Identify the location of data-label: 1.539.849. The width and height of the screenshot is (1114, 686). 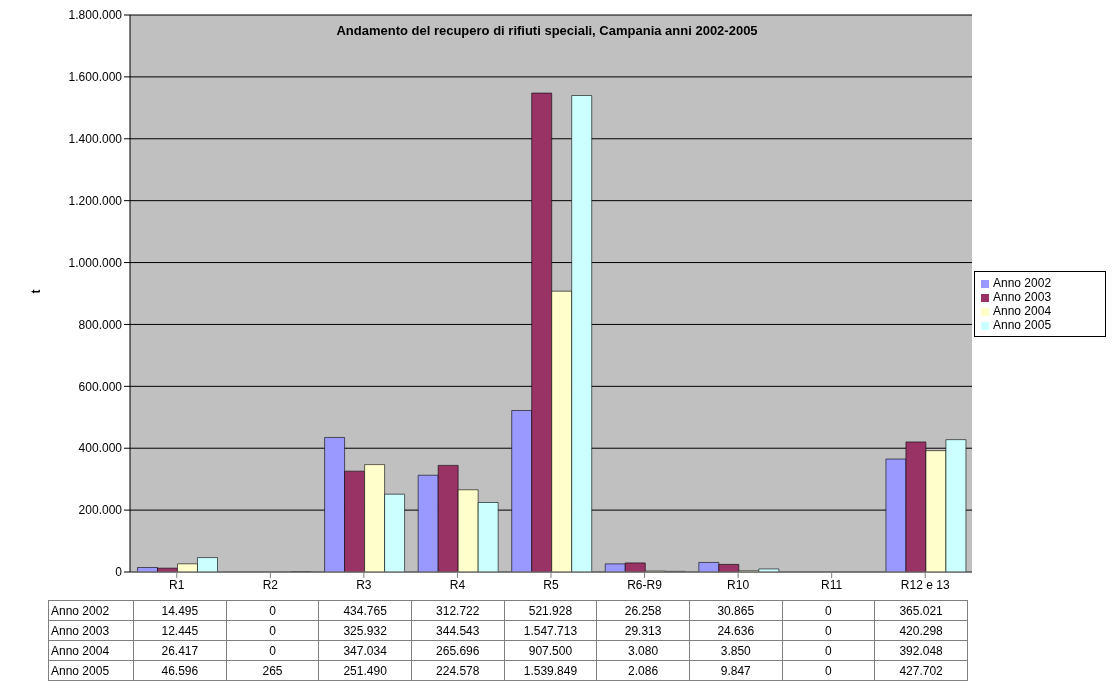
(550, 670).